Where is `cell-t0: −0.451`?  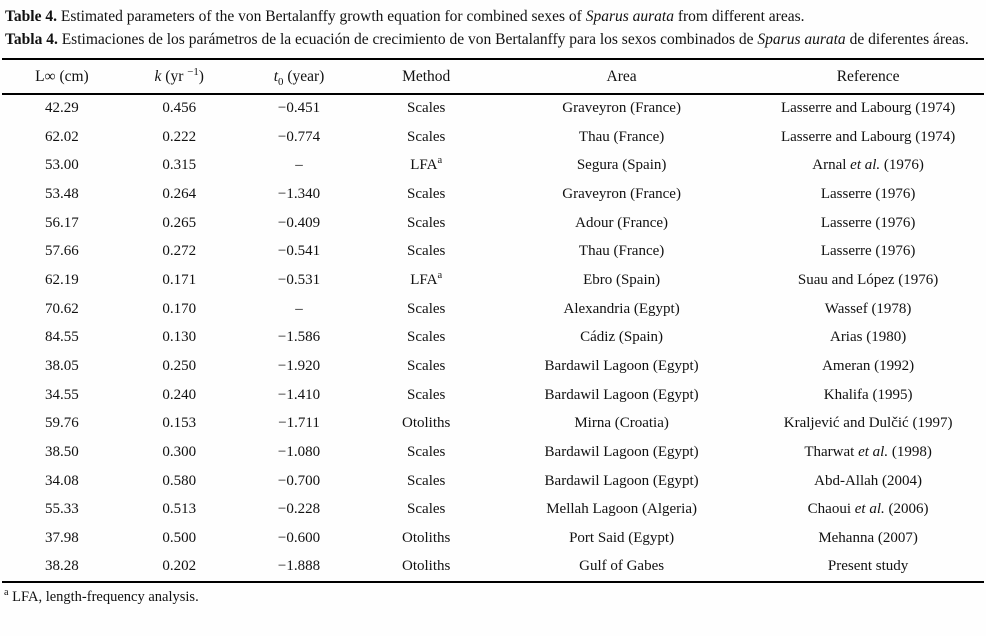
cell-t0: −0.451 is located at coordinates (299, 108).